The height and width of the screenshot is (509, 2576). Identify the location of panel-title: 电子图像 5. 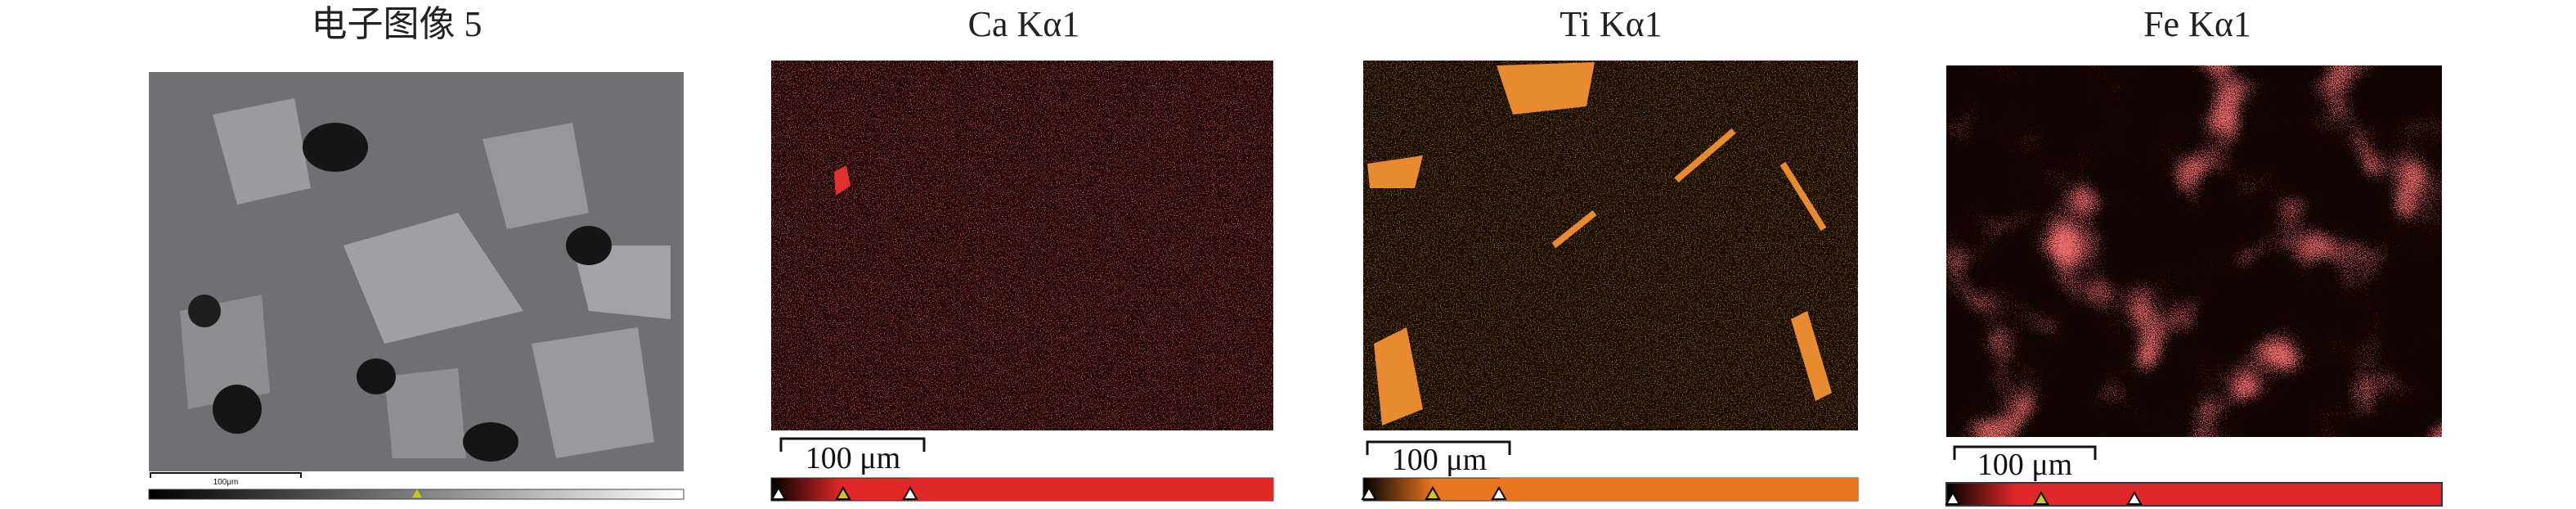
(397, 24).